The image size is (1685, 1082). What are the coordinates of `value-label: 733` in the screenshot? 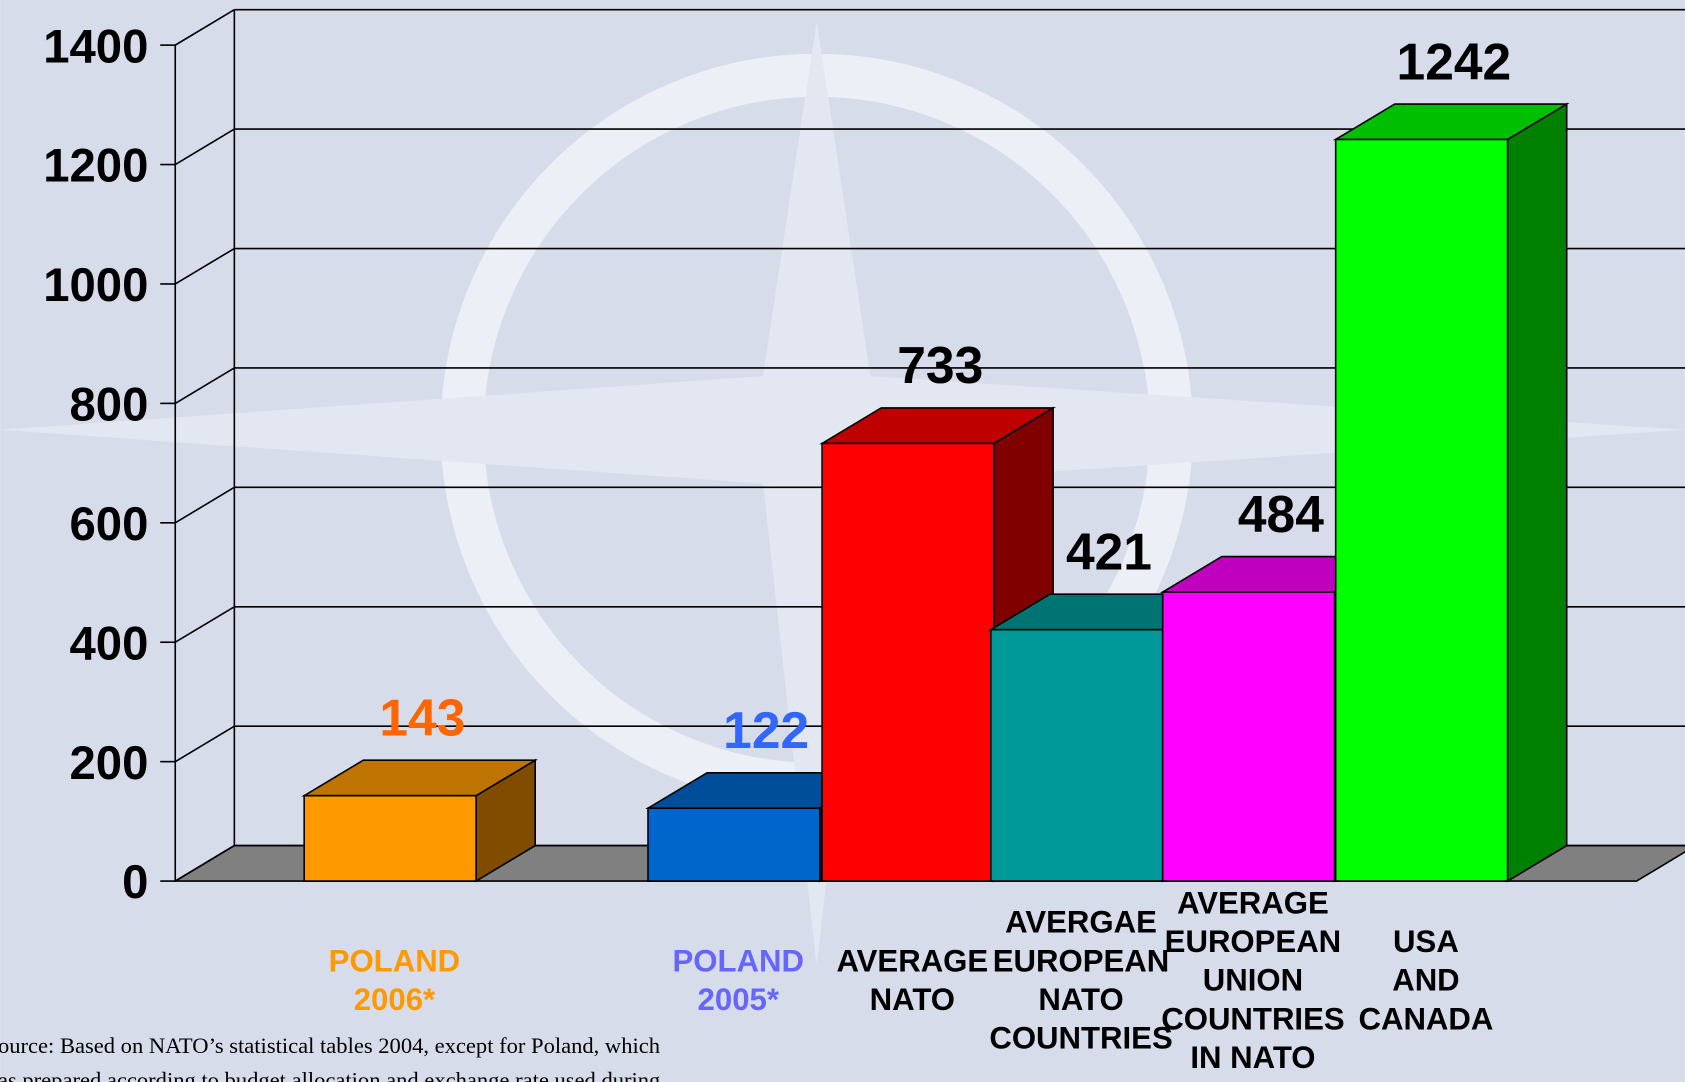 It's located at (940, 365).